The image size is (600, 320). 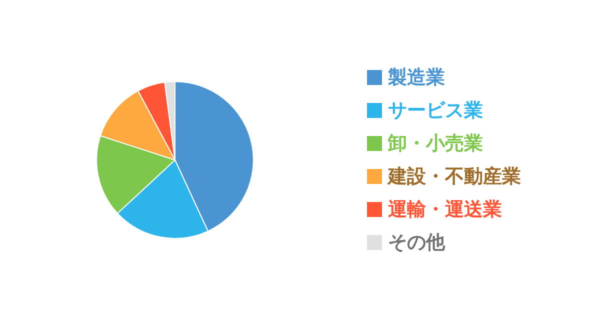 What do you see at coordinates (416, 77) in the screenshot?
I see `legend-label: 製造業` at bounding box center [416, 77].